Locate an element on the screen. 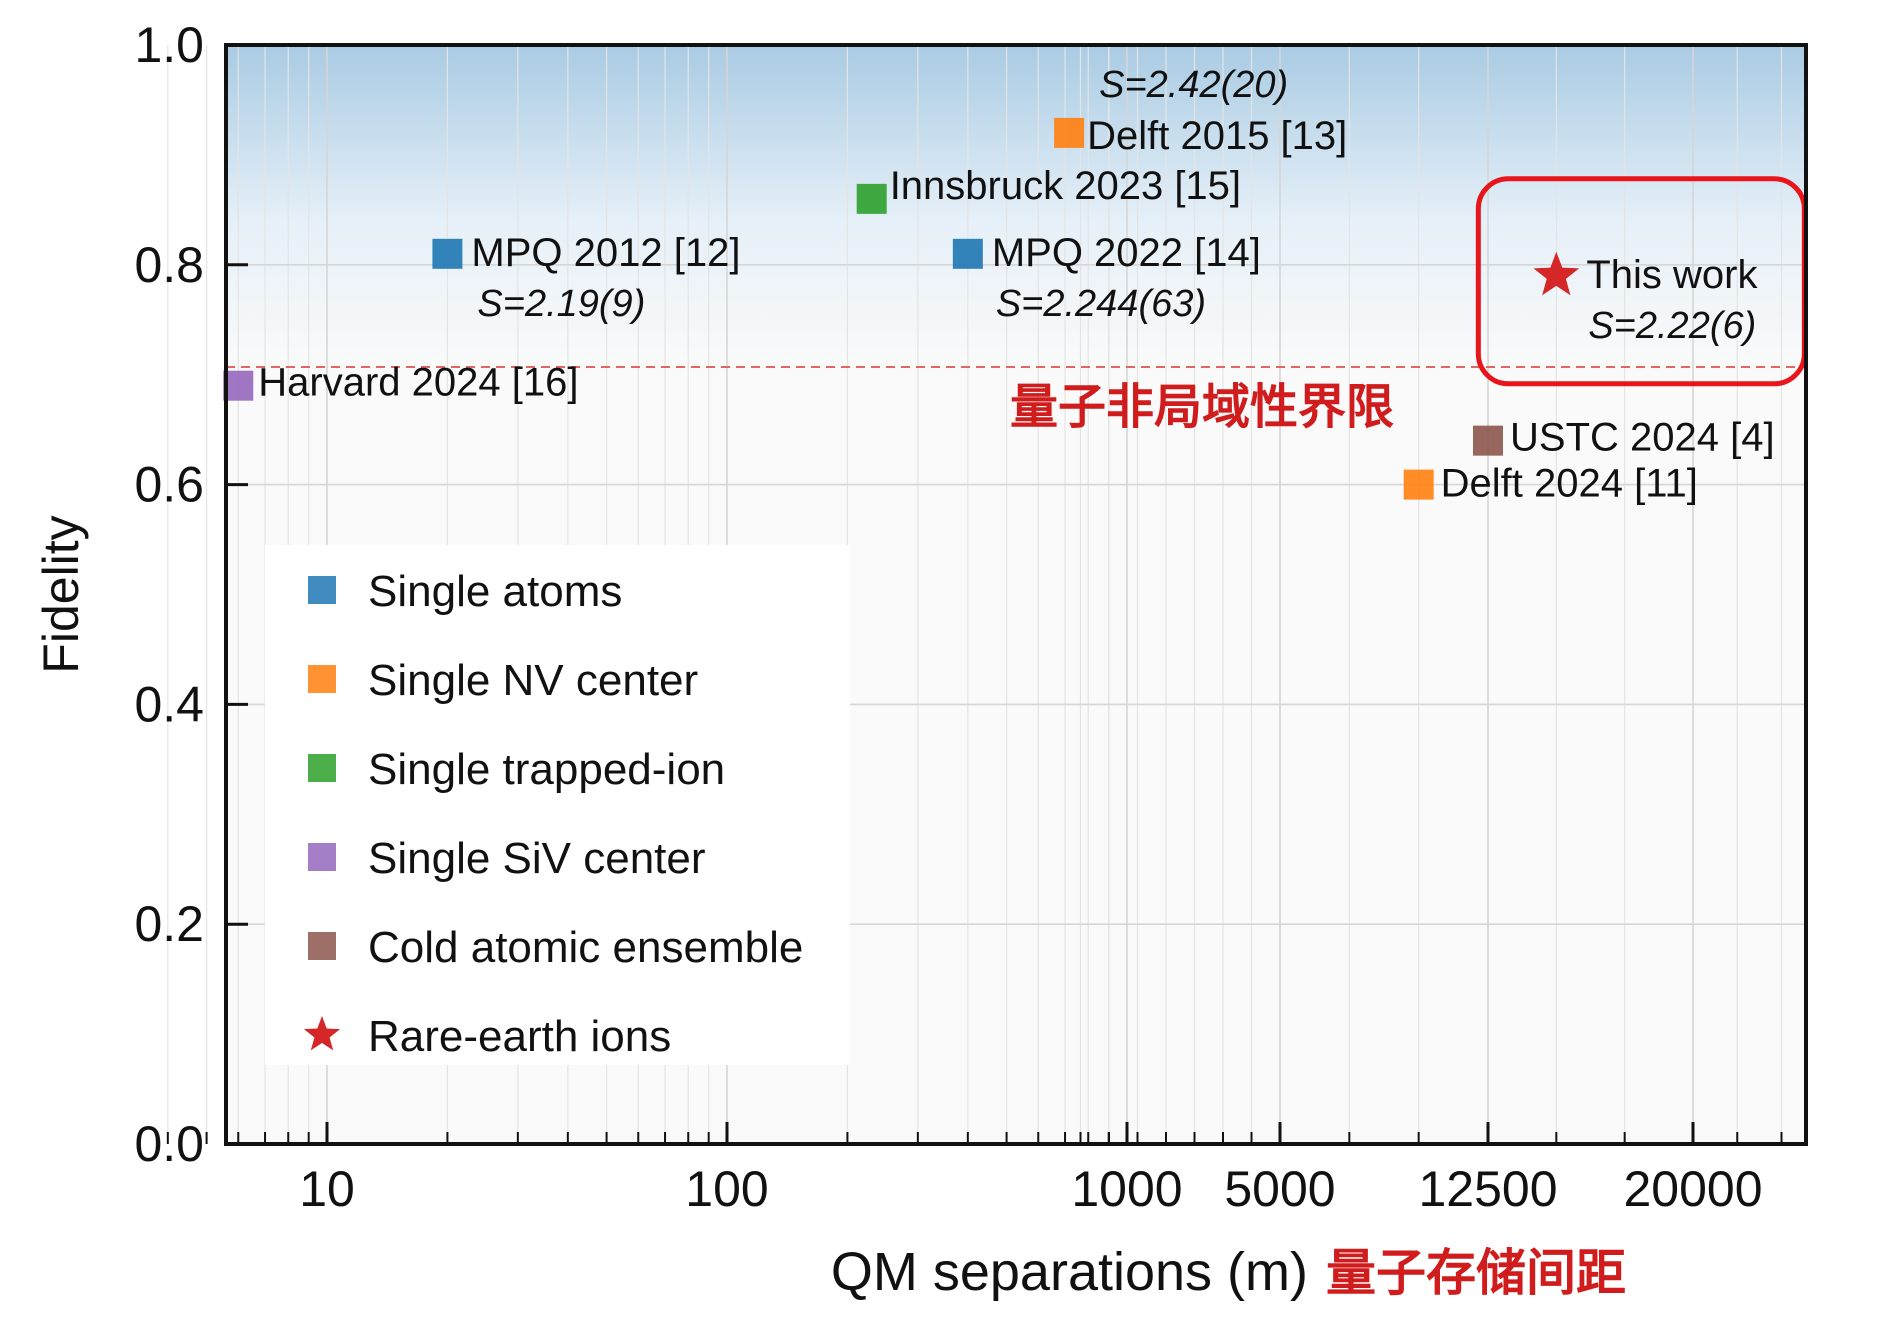 Image resolution: width=1886 pixels, height=1330 pixels. y-axis-label: Fidelity is located at coordinates (61, 594).